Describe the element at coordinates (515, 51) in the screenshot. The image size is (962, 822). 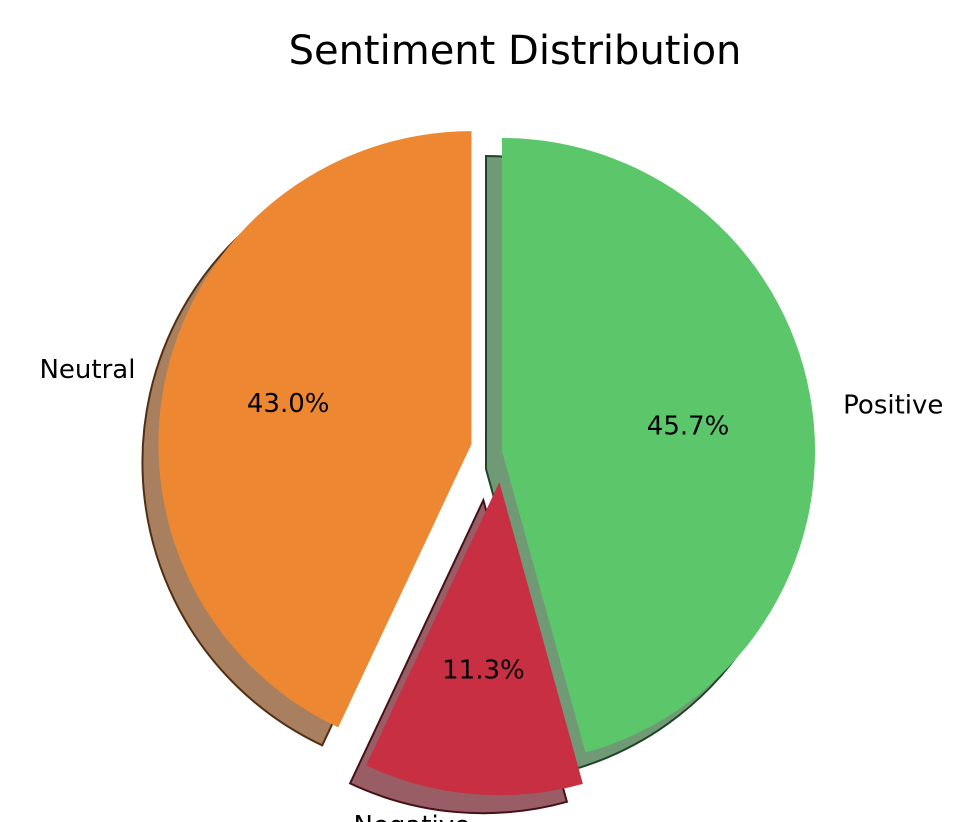
I see `chart-title: Sentiment Distribution` at that location.